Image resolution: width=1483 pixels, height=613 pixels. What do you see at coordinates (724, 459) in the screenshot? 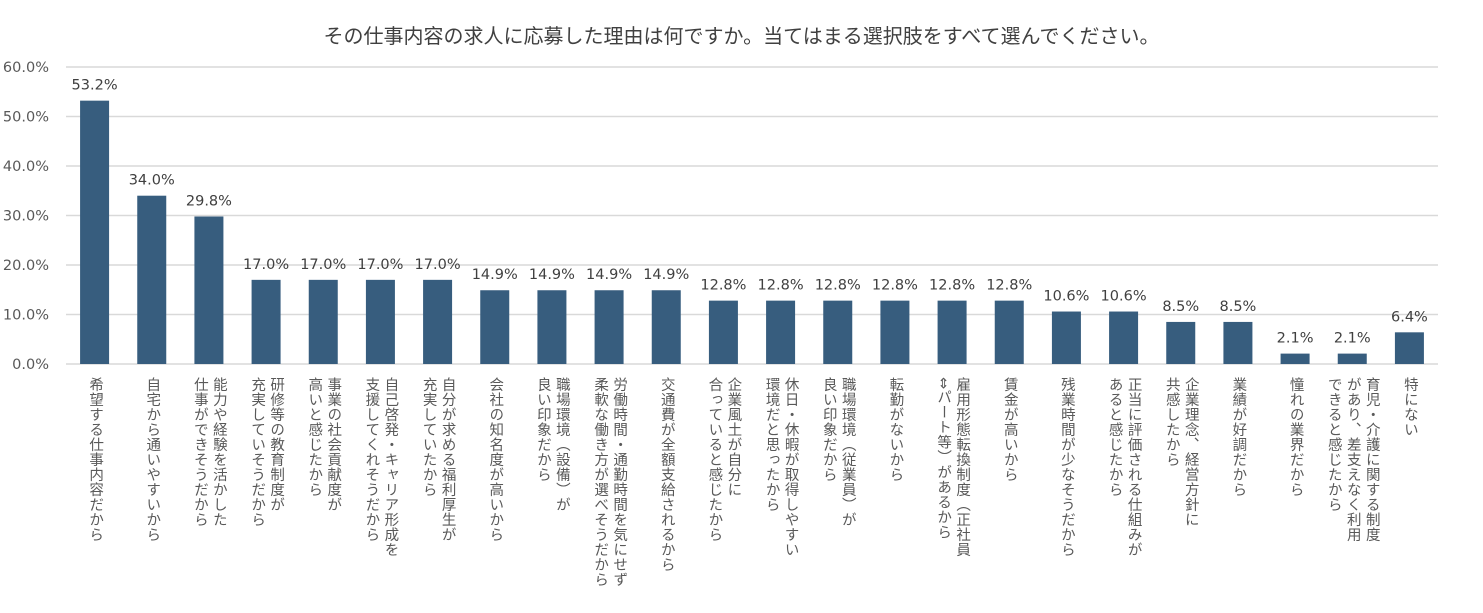
I see `x-tick-label: 企業風土が自分に 合っていると感じたから` at bounding box center [724, 459].